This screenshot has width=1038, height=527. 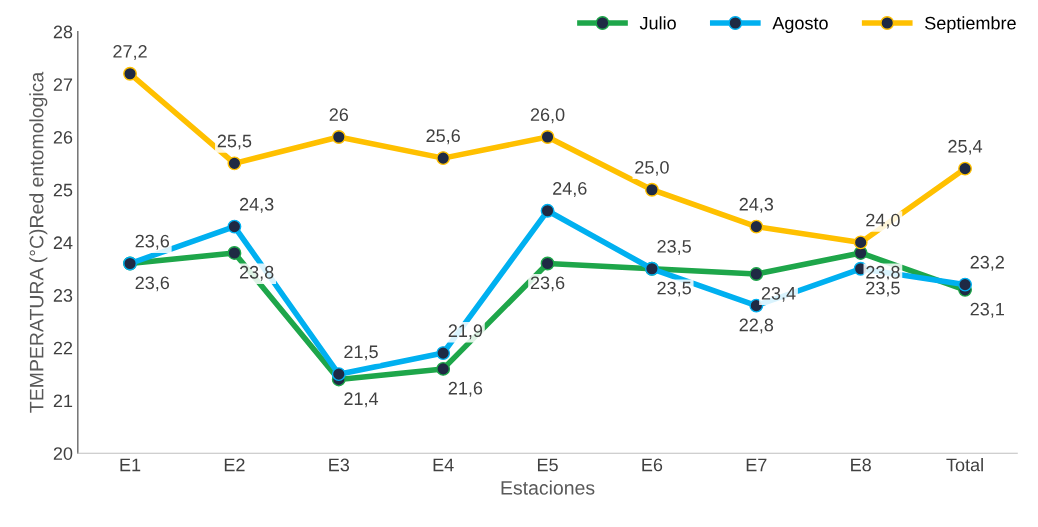 What do you see at coordinates (756, 326) in the screenshot?
I see `data-label: 22,8` at bounding box center [756, 326].